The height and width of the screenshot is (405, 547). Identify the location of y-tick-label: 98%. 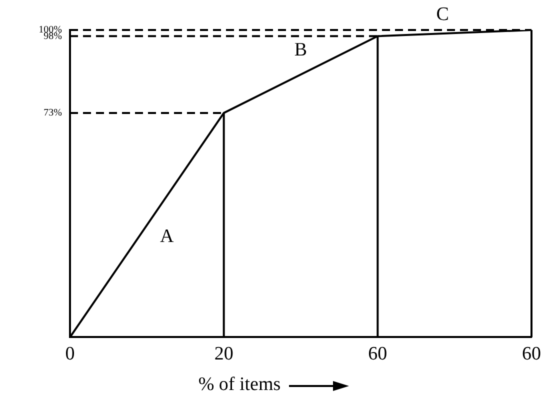
(53, 36).